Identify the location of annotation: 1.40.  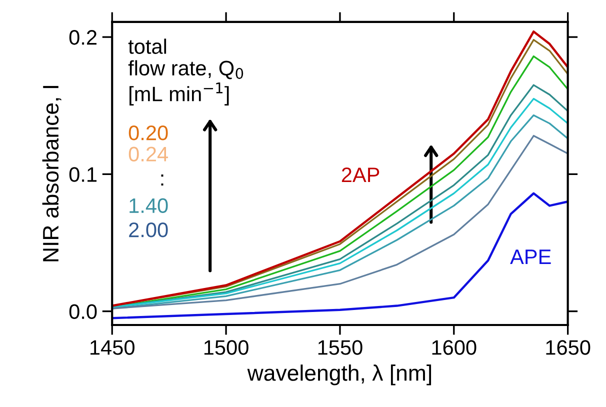
(149, 206).